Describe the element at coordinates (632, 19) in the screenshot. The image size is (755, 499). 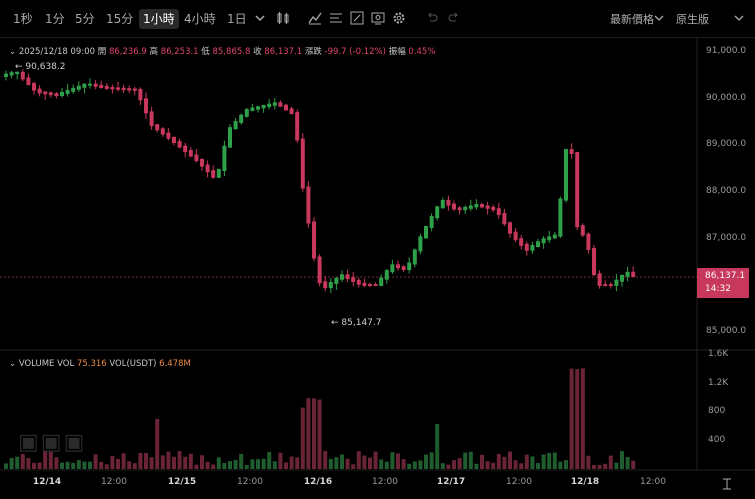
I see `price-type-select: 最新價格` at that location.